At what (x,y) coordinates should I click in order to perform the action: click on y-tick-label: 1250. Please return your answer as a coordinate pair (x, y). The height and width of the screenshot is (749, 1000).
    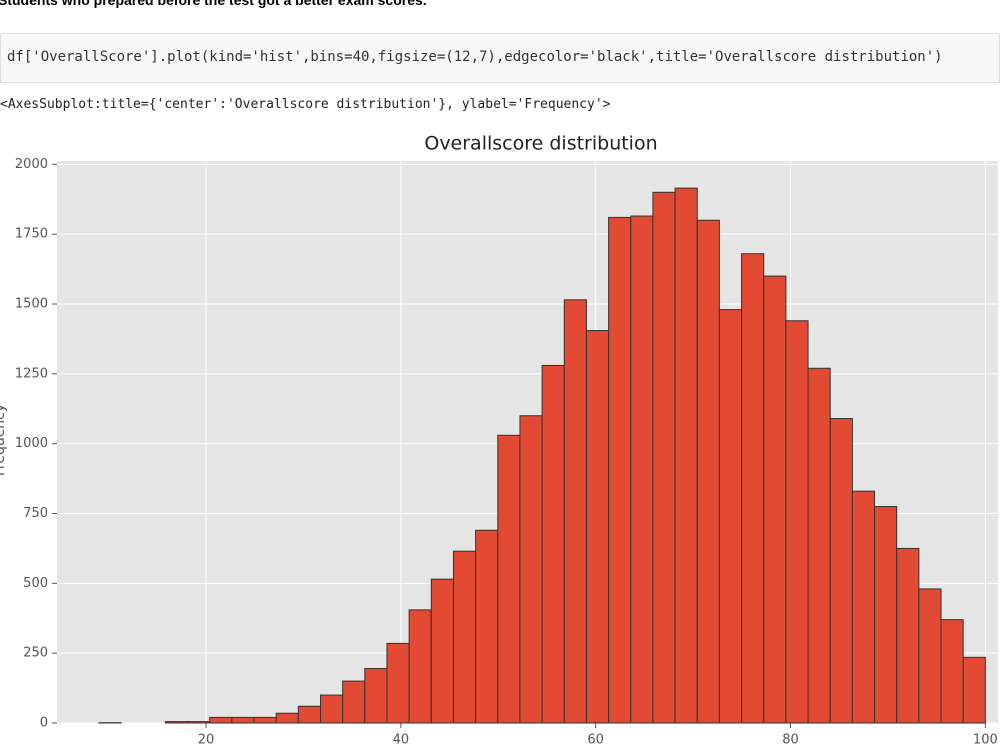
    Looking at the image, I should click on (31, 373).